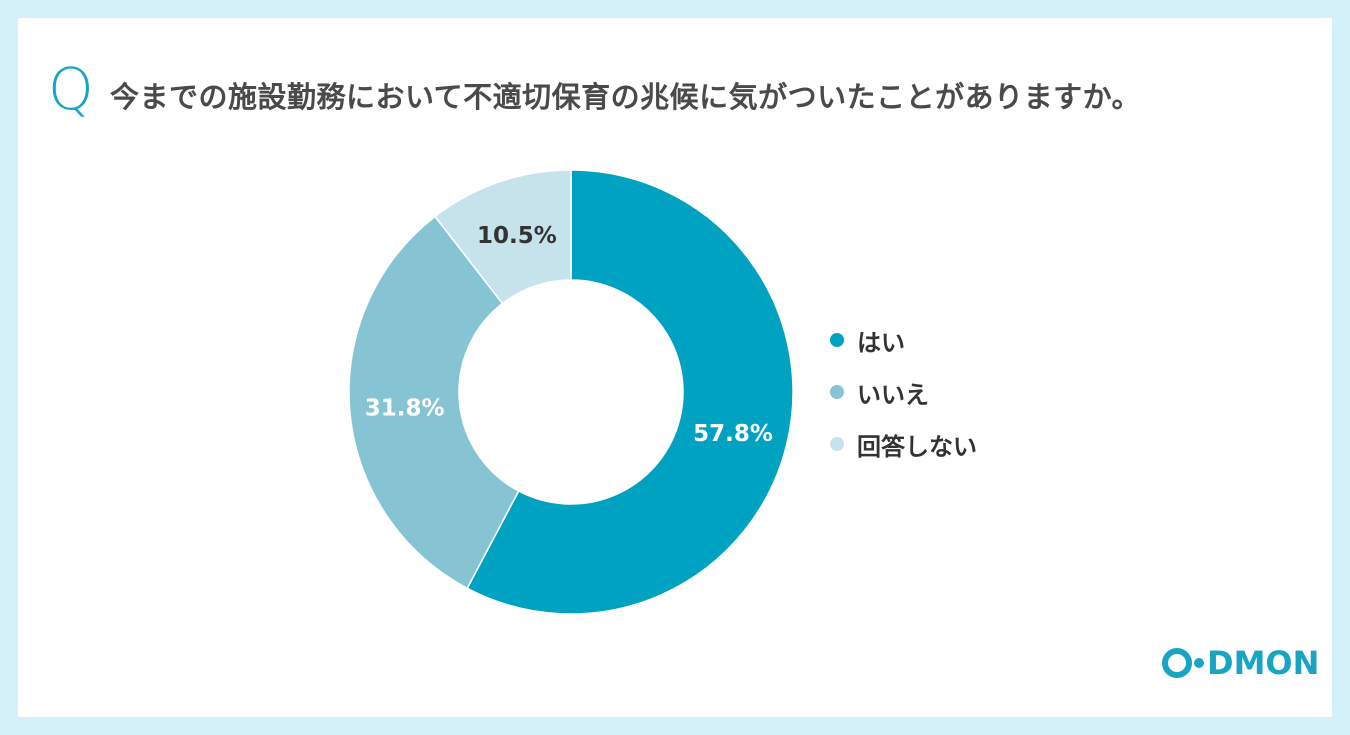  I want to click on legend-label: はい, so click(881, 342).